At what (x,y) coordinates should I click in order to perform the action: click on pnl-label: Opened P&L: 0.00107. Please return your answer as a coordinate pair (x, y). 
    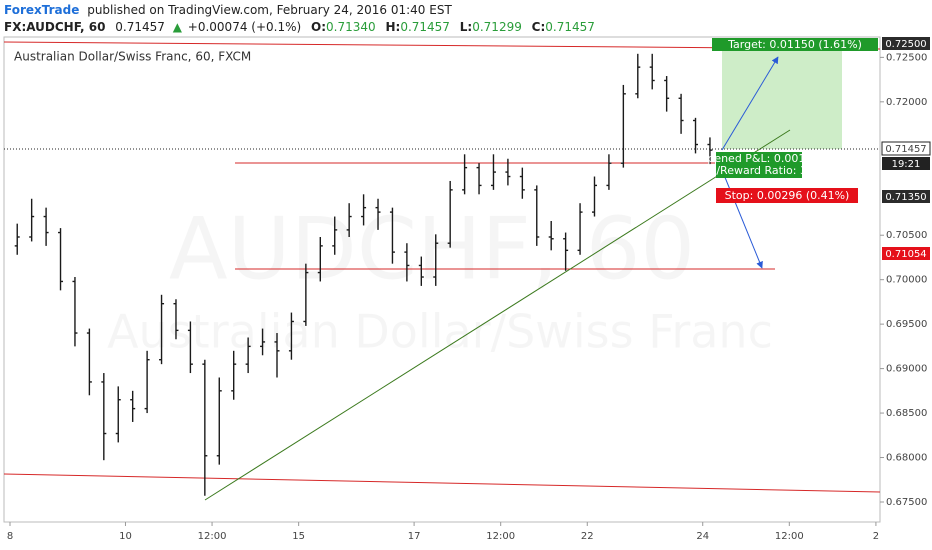
    Looking at the image, I should click on (759, 158).